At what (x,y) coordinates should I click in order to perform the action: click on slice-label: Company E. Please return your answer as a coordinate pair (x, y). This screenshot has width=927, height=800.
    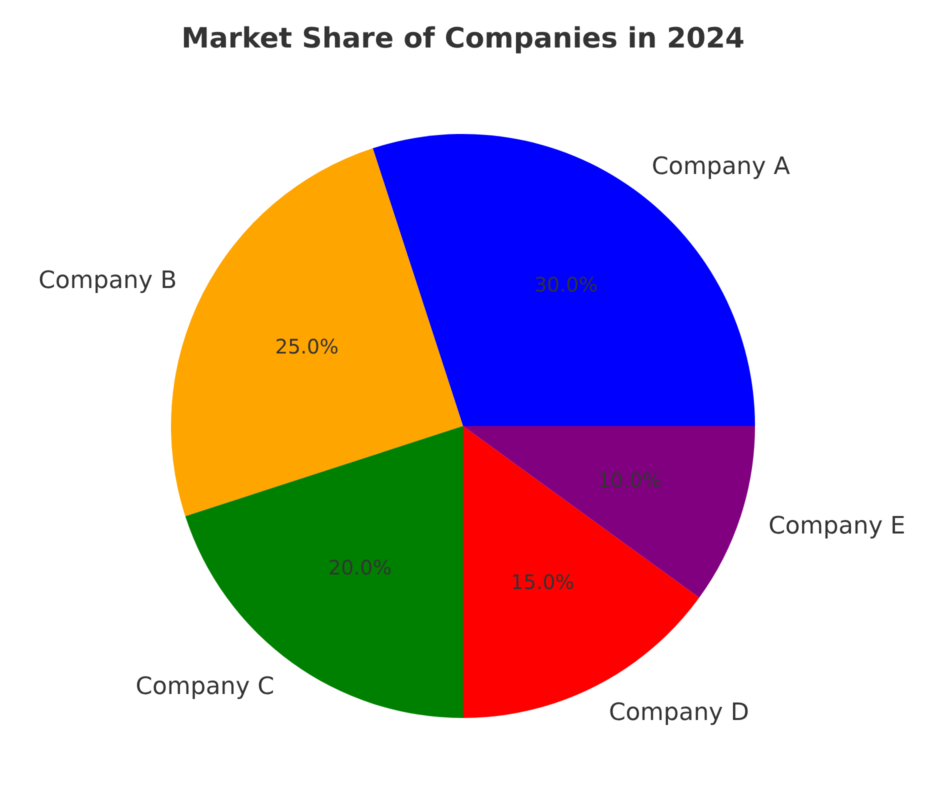
    Looking at the image, I should click on (837, 525).